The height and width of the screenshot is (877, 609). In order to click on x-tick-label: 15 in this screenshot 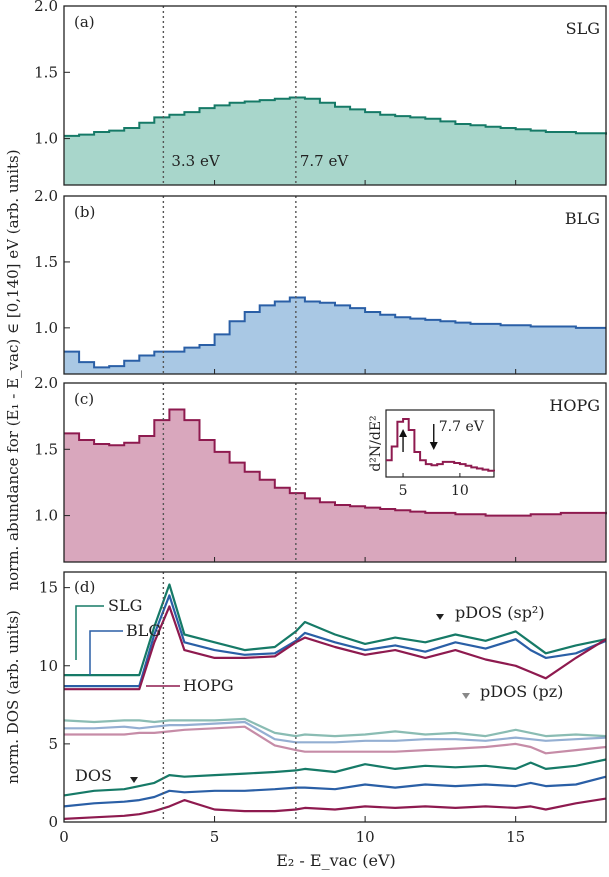, I will do `click(515, 837)`.